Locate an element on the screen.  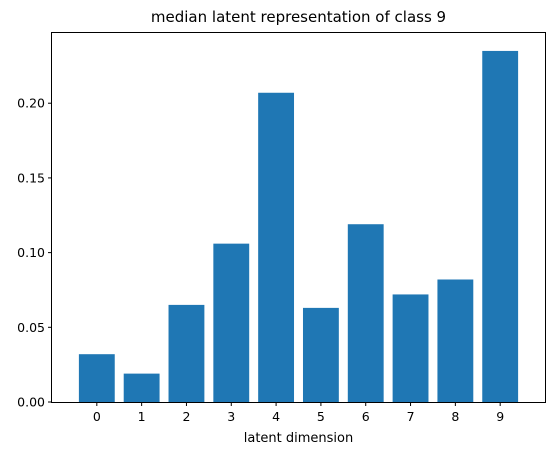
x-tick-label: 6 is located at coordinates (366, 416).